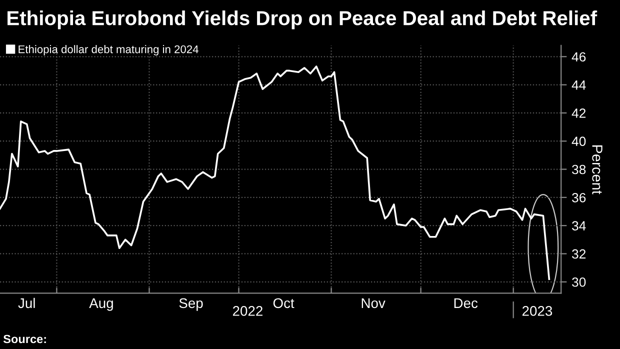  Describe the element at coordinates (579, 113) in the screenshot. I see `y-tick-label: 42` at that location.